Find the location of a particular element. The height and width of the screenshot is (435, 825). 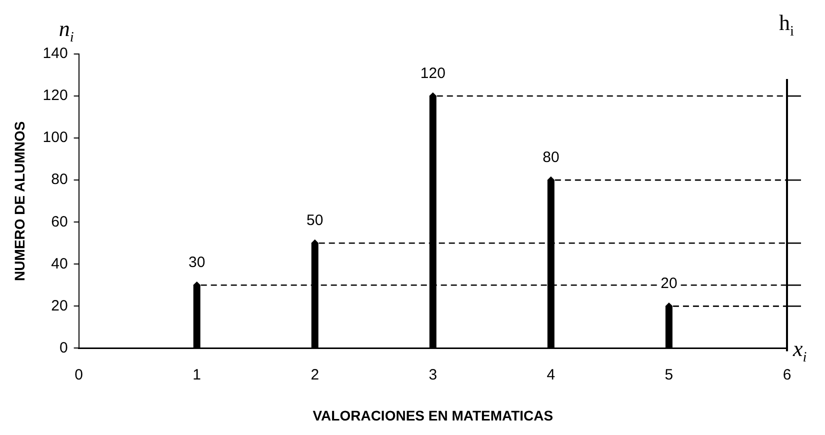

x-tick-label: 5 is located at coordinates (669, 375).